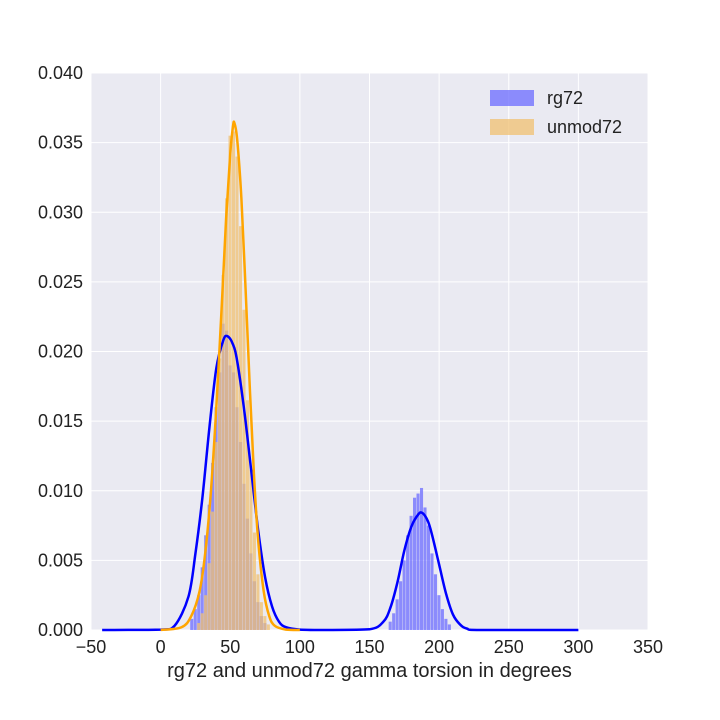 This screenshot has height=720, width=720. What do you see at coordinates (60, 73) in the screenshot?
I see `y-tick-label: 0.040` at bounding box center [60, 73].